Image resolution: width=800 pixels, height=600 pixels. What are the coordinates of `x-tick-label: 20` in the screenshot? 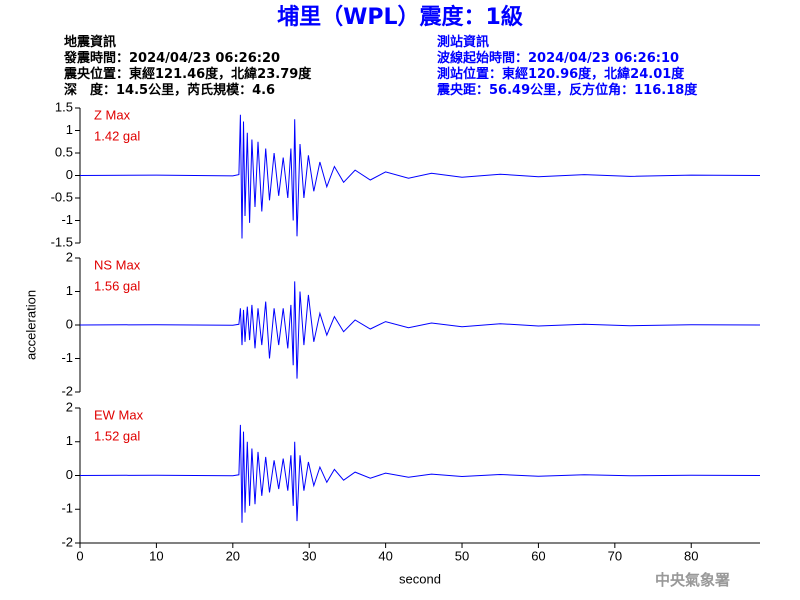 It's located at (233, 555).